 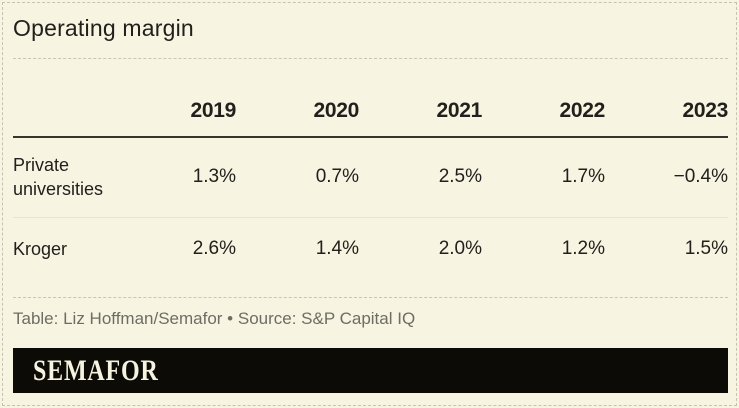 What do you see at coordinates (297, 98) in the screenshot?
I see `year-header: 2020` at bounding box center [297, 98].